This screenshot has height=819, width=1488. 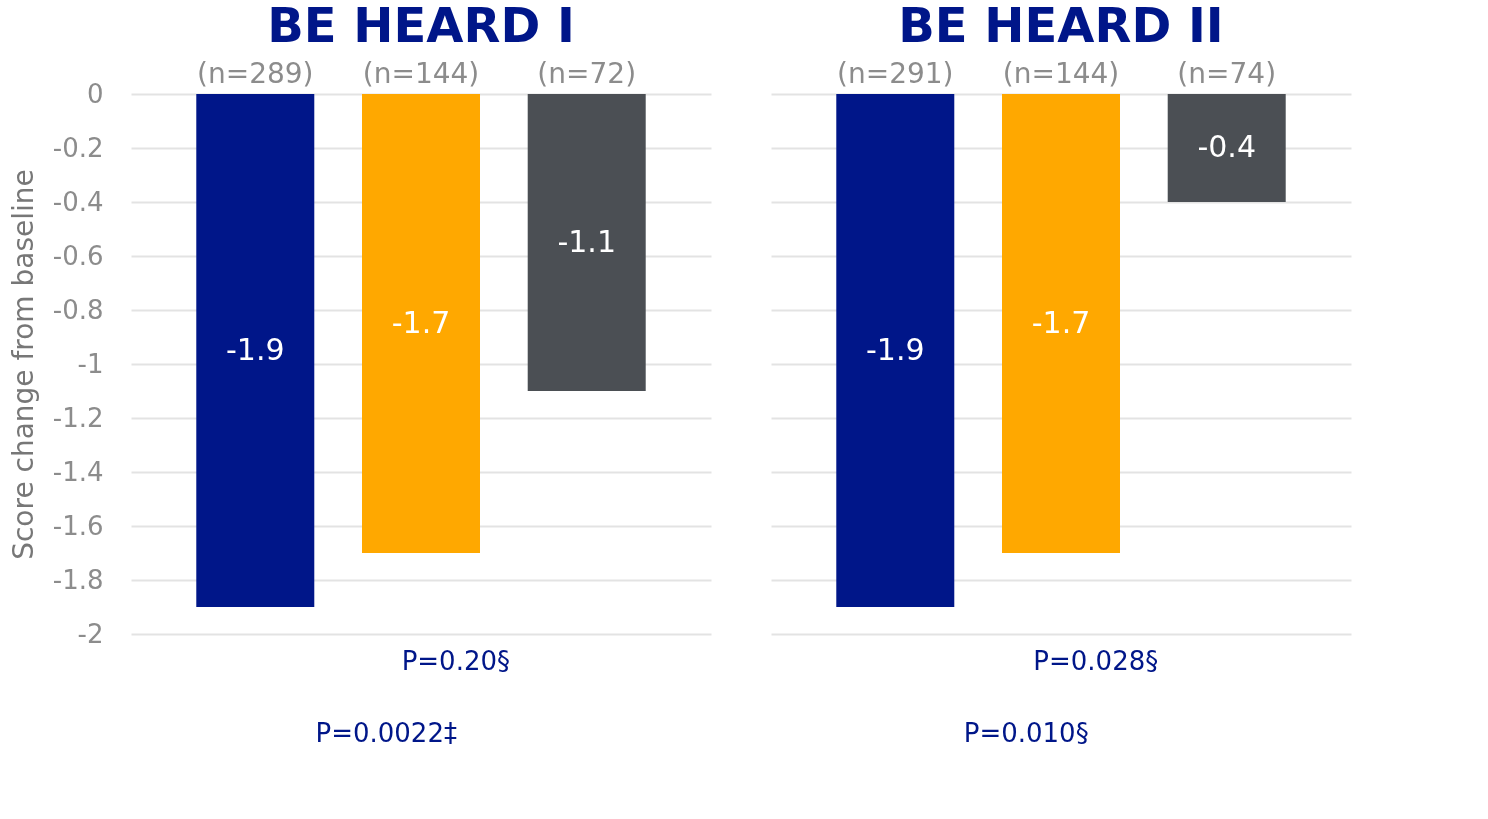 What do you see at coordinates (78, 255) in the screenshot?
I see `y-tick-label: -0.6` at bounding box center [78, 255].